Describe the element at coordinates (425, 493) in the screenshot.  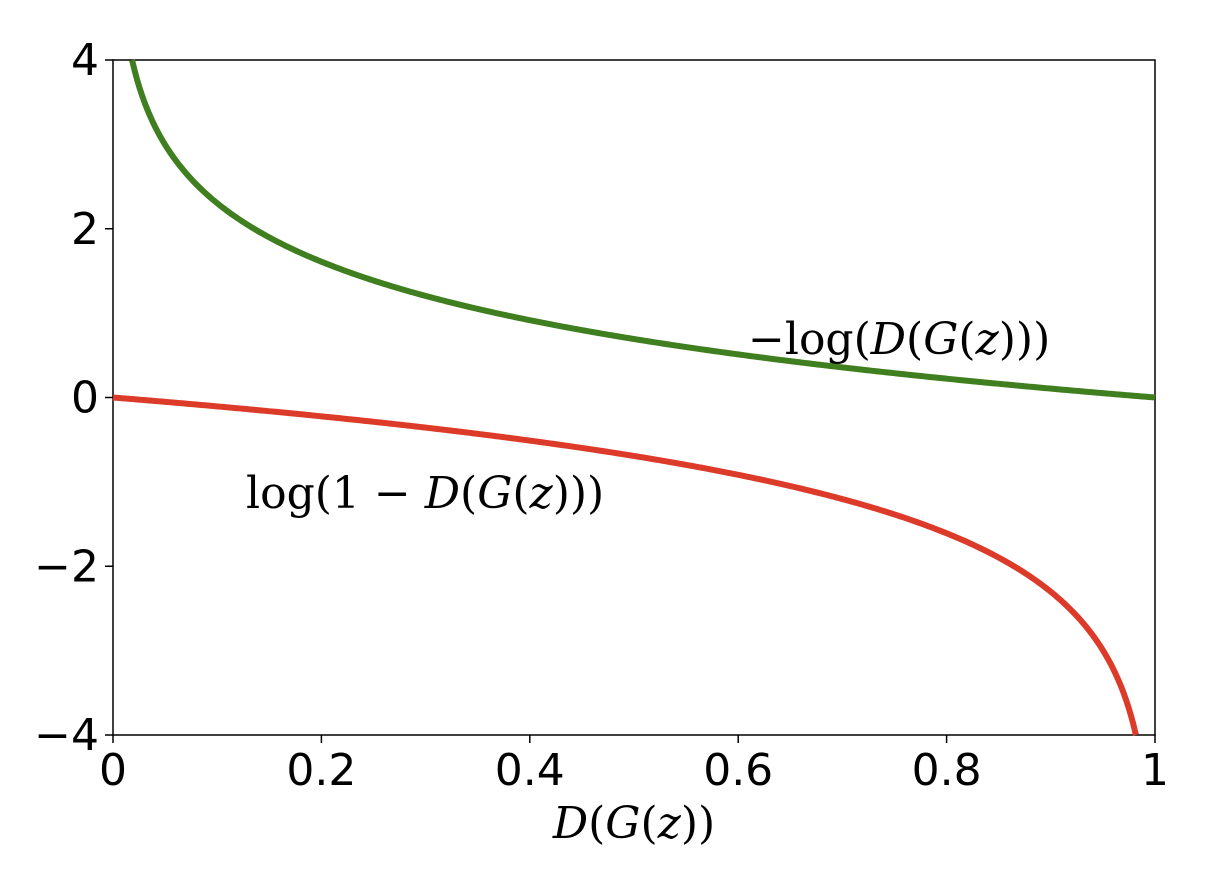
I see `annotation-log-one-minus: log(1 − D(G(z)))` at that location.